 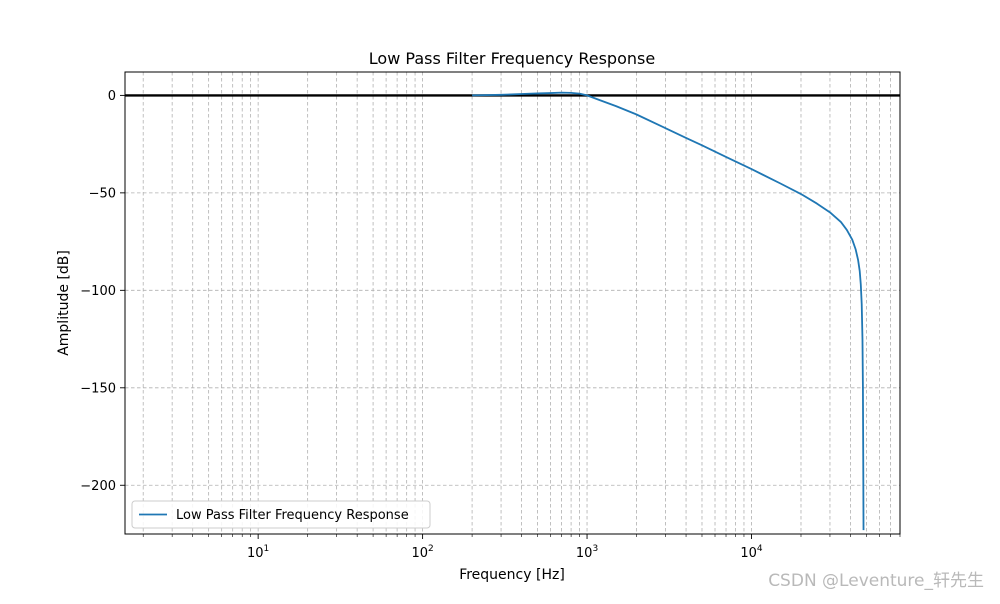 I want to click on chart-title: Low Pass Filter Frequency Response, so click(x=512, y=58).